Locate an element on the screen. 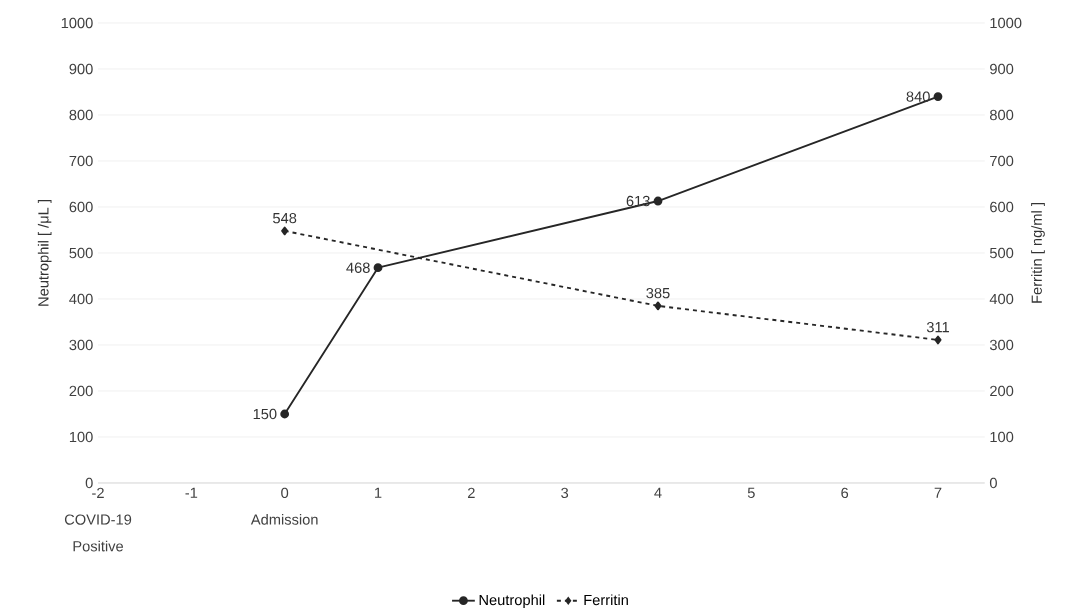 This screenshot has width=1072, height=611. y2-tick-label: 0 is located at coordinates (993, 483).